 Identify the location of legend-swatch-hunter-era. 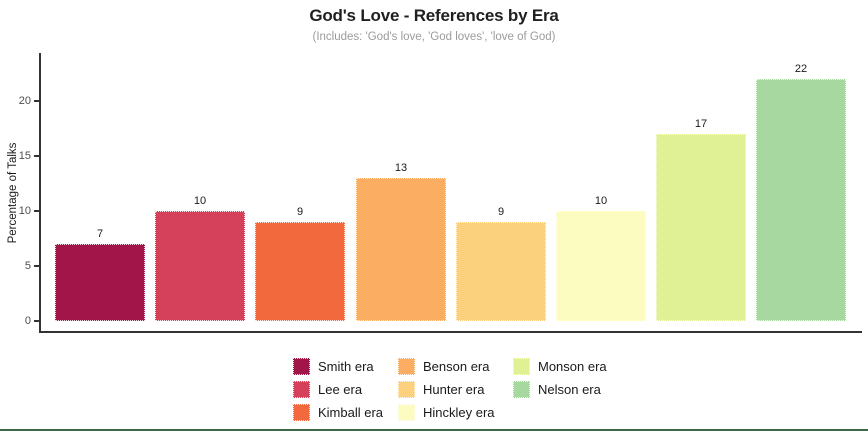
(406, 389).